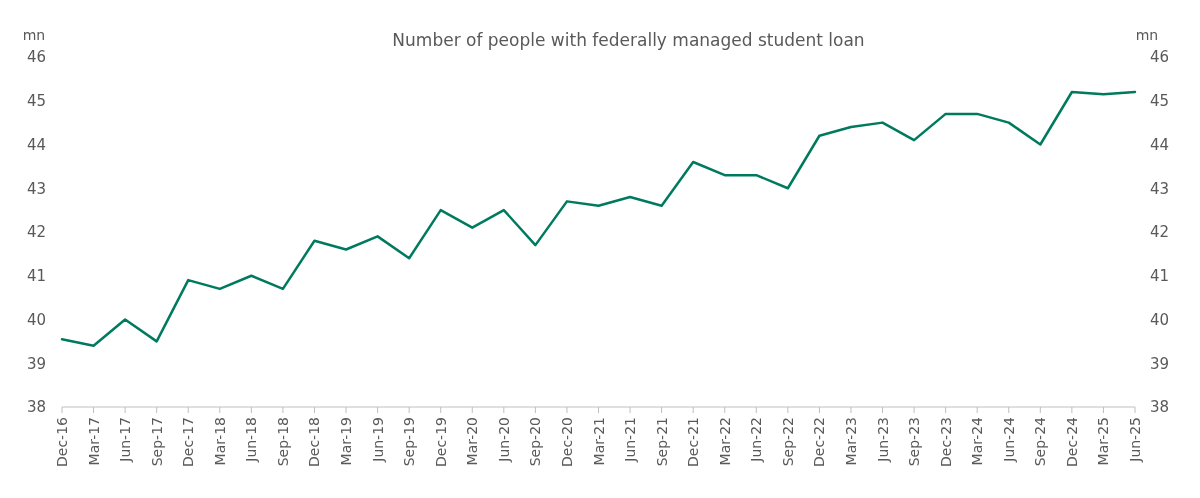 The width and height of the screenshot is (1200, 498). What do you see at coordinates (503, 440) in the screenshot?
I see `x-tick-label: Jun-20` at bounding box center [503, 440].